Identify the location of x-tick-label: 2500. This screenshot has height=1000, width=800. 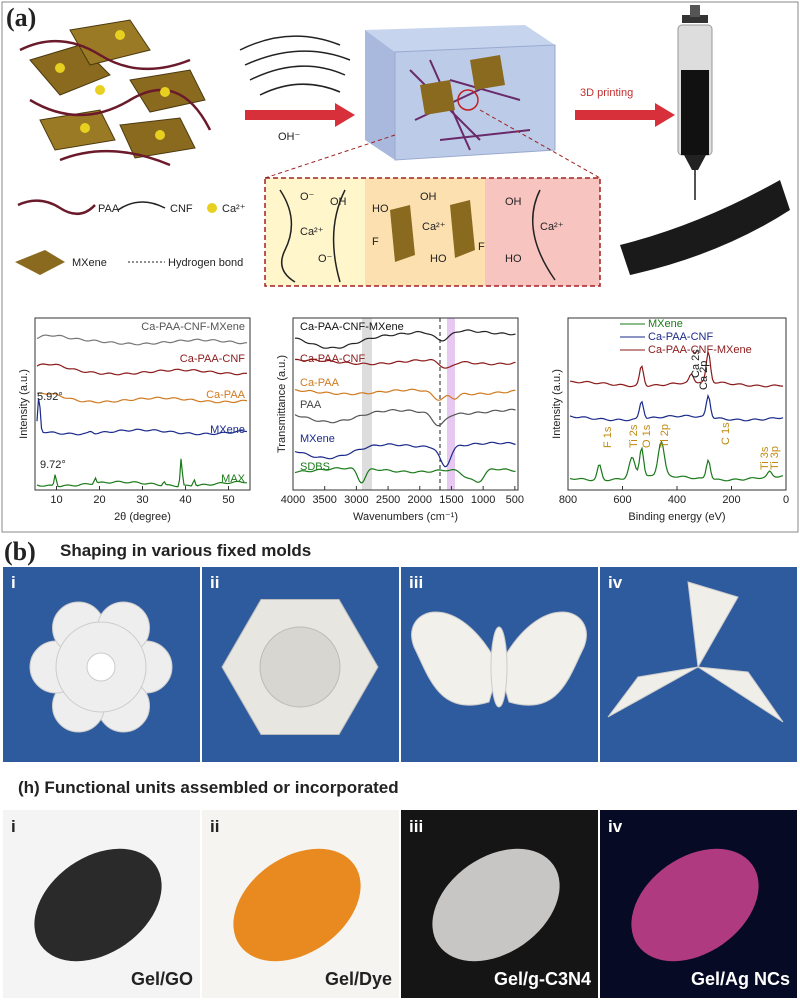
(388, 500).